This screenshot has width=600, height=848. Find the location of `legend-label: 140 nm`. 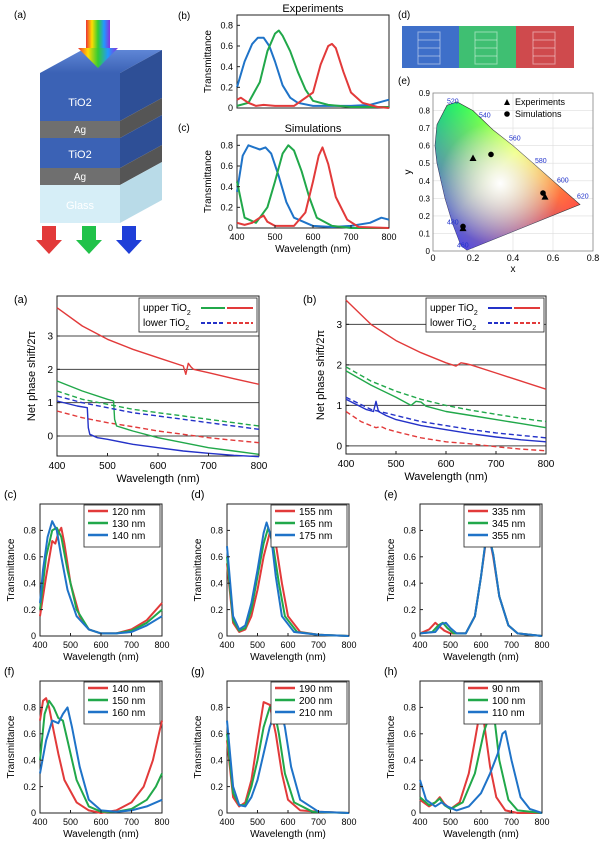

legend-label: 140 nm is located at coordinates (128, 536).